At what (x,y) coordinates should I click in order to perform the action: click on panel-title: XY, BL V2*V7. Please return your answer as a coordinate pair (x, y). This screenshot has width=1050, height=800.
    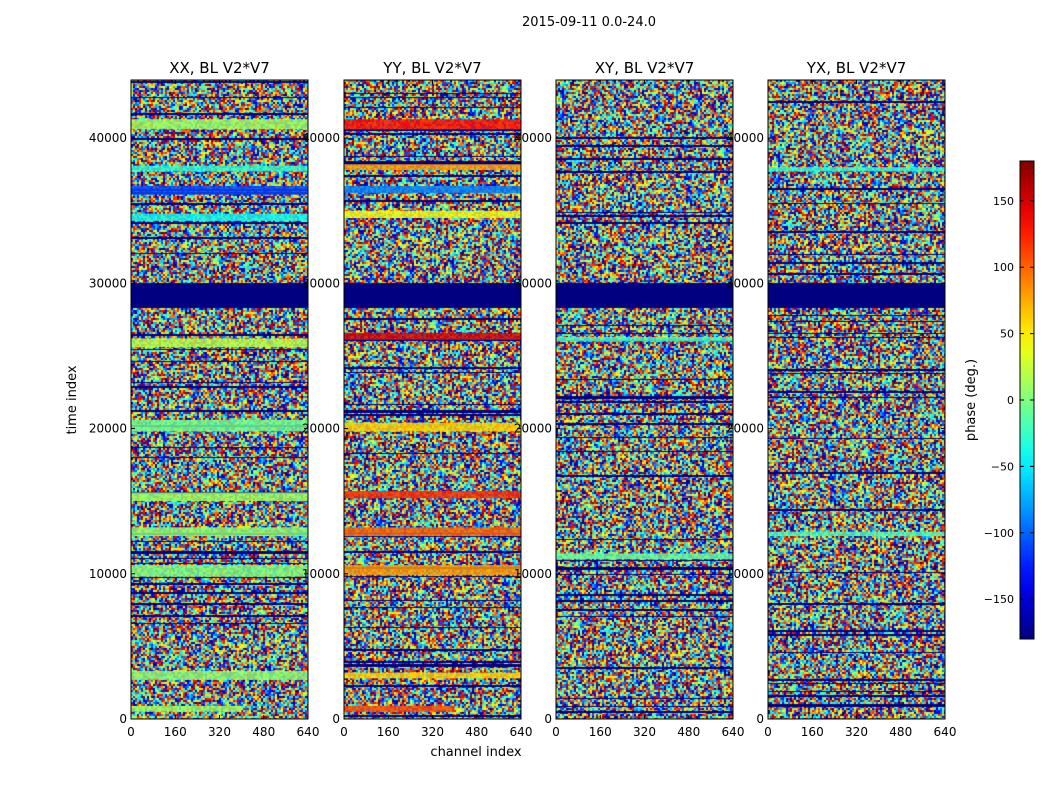
    Looking at the image, I should click on (645, 68).